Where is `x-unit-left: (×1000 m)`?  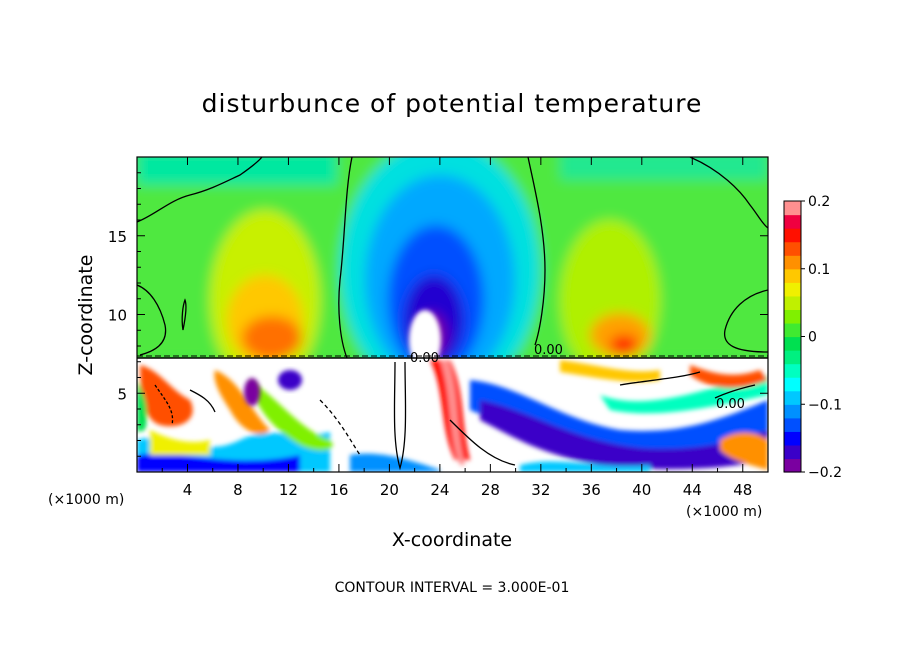
x-unit-left: (×1000 m) is located at coordinates (86, 500).